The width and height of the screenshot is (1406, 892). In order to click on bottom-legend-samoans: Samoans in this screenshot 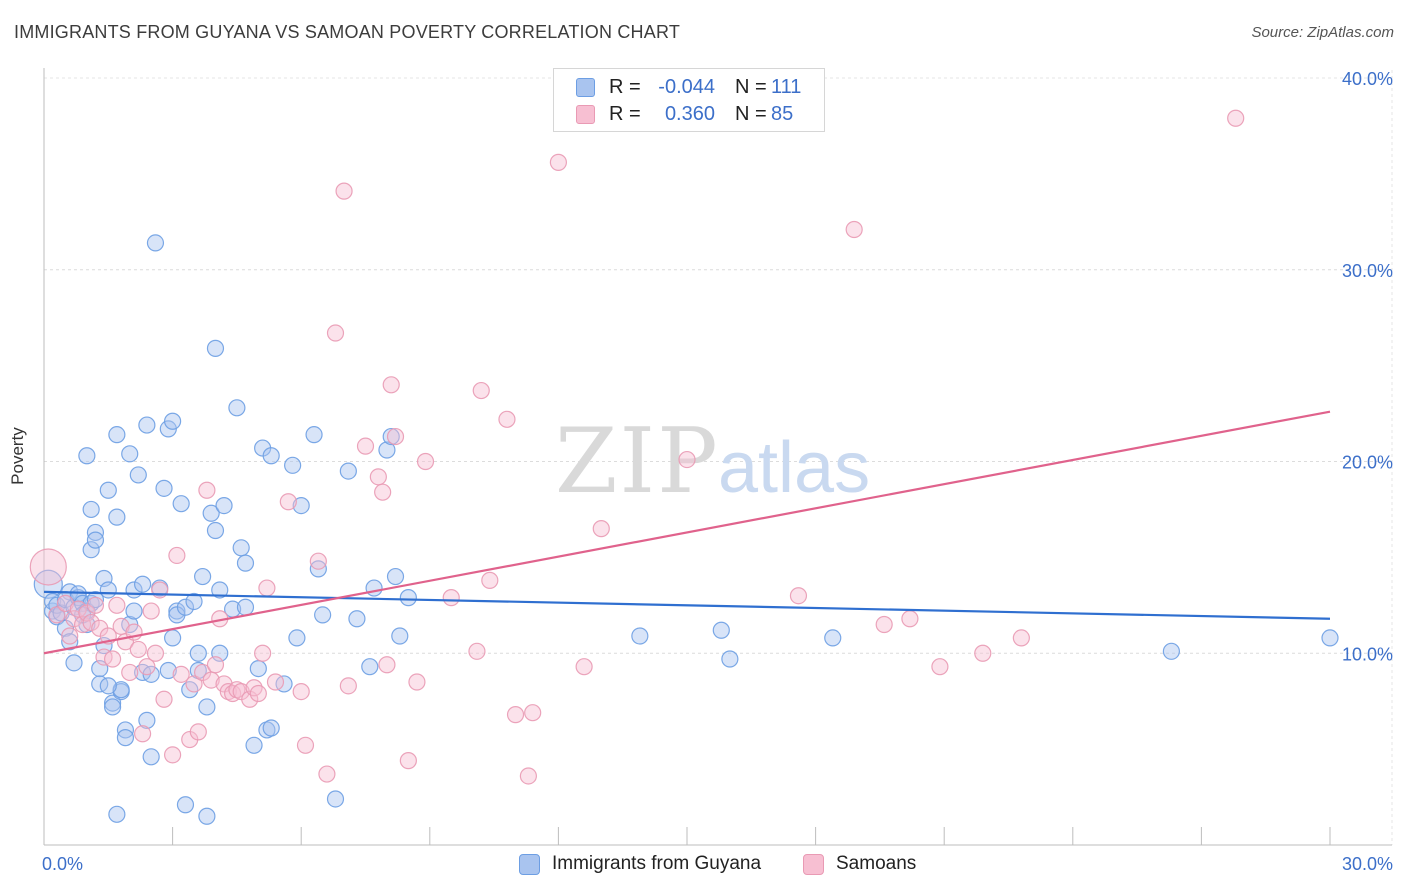, I will do `click(859, 864)`.